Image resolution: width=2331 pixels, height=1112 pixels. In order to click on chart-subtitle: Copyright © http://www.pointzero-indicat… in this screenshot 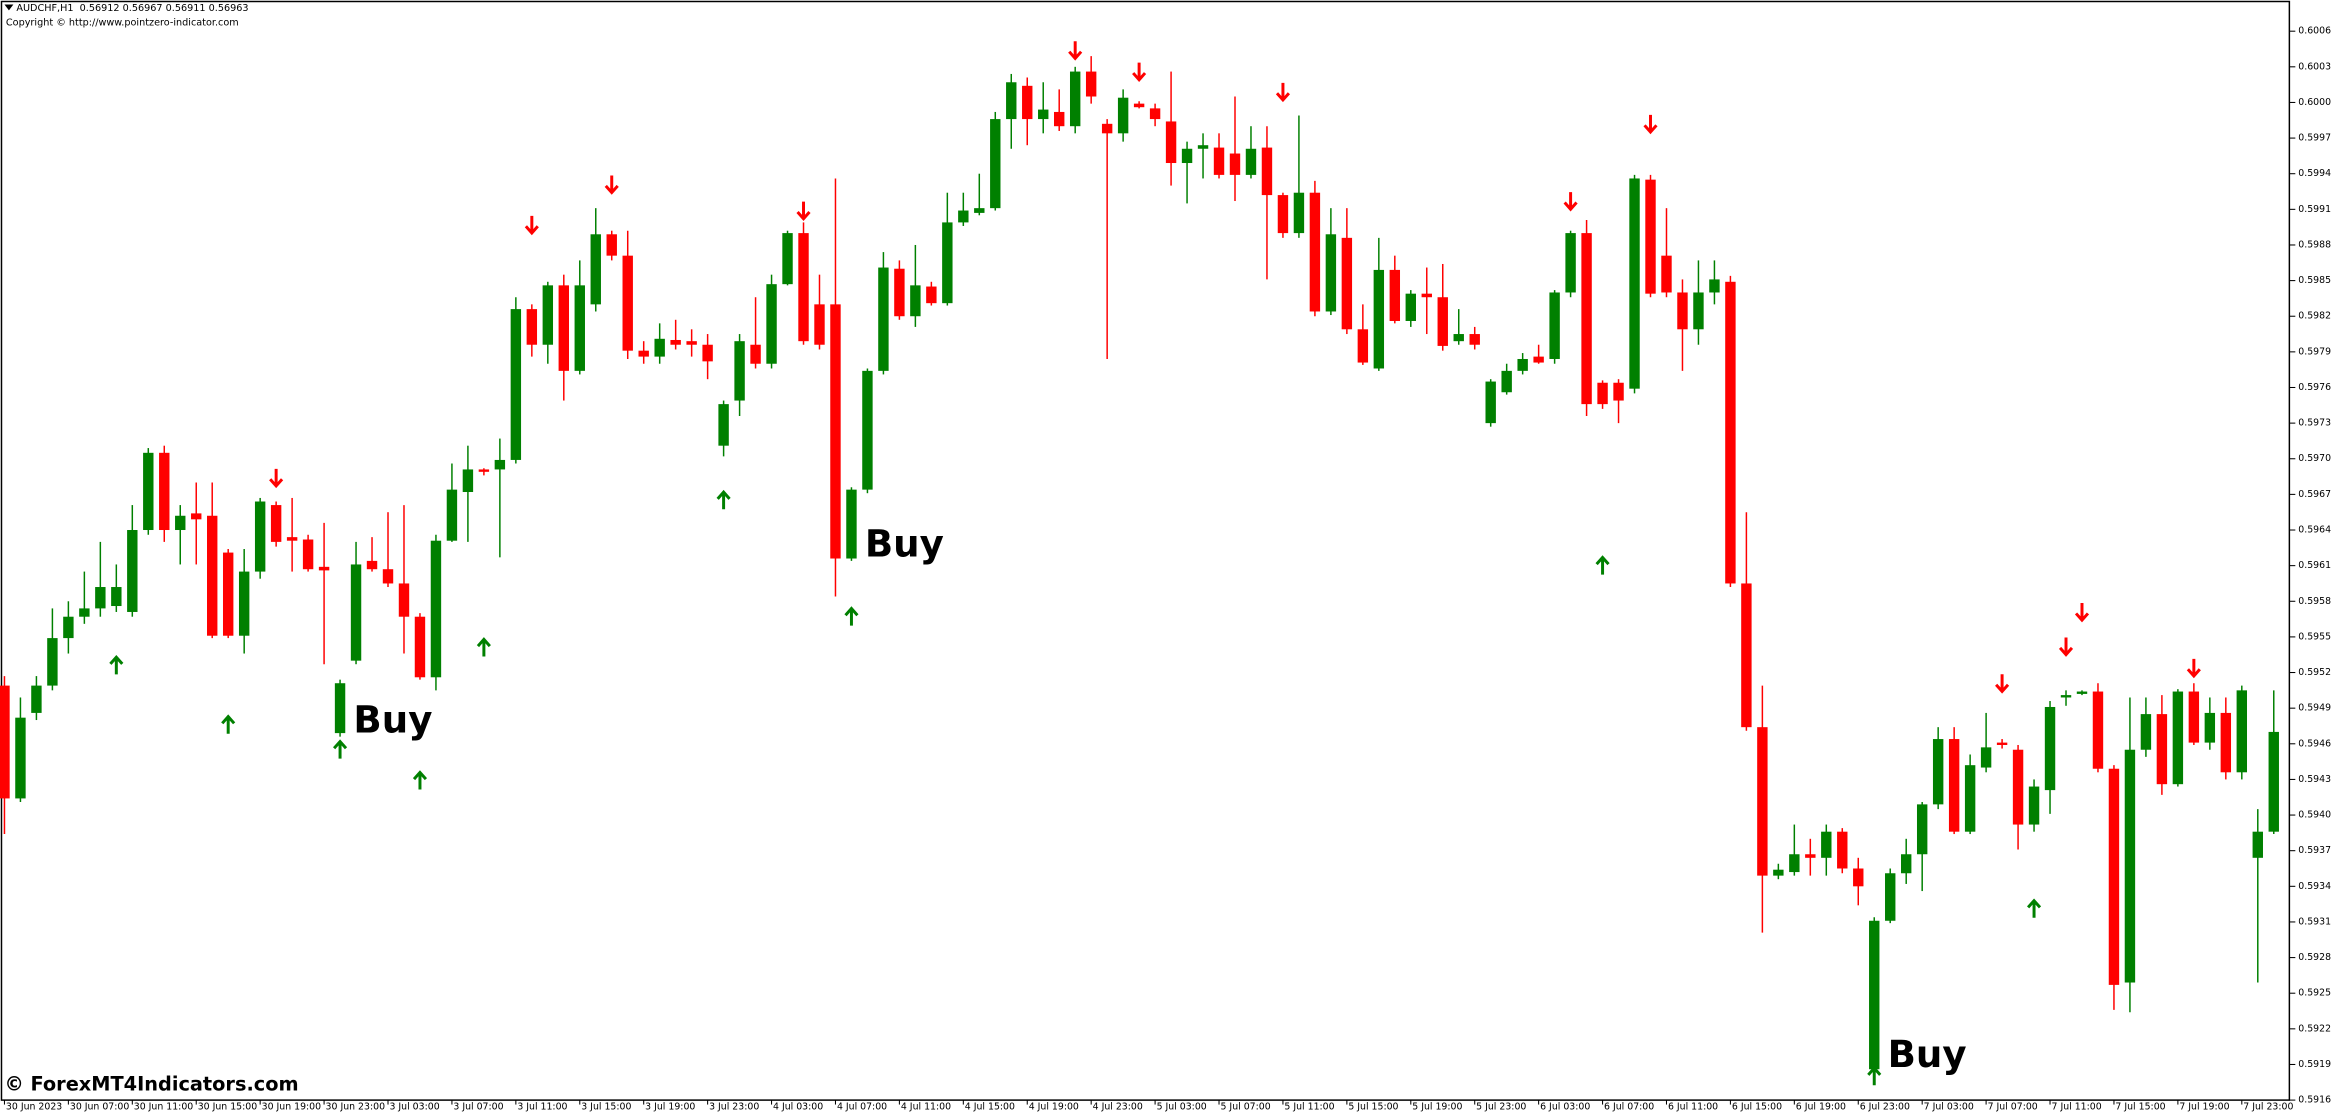, I will do `click(122, 22)`.